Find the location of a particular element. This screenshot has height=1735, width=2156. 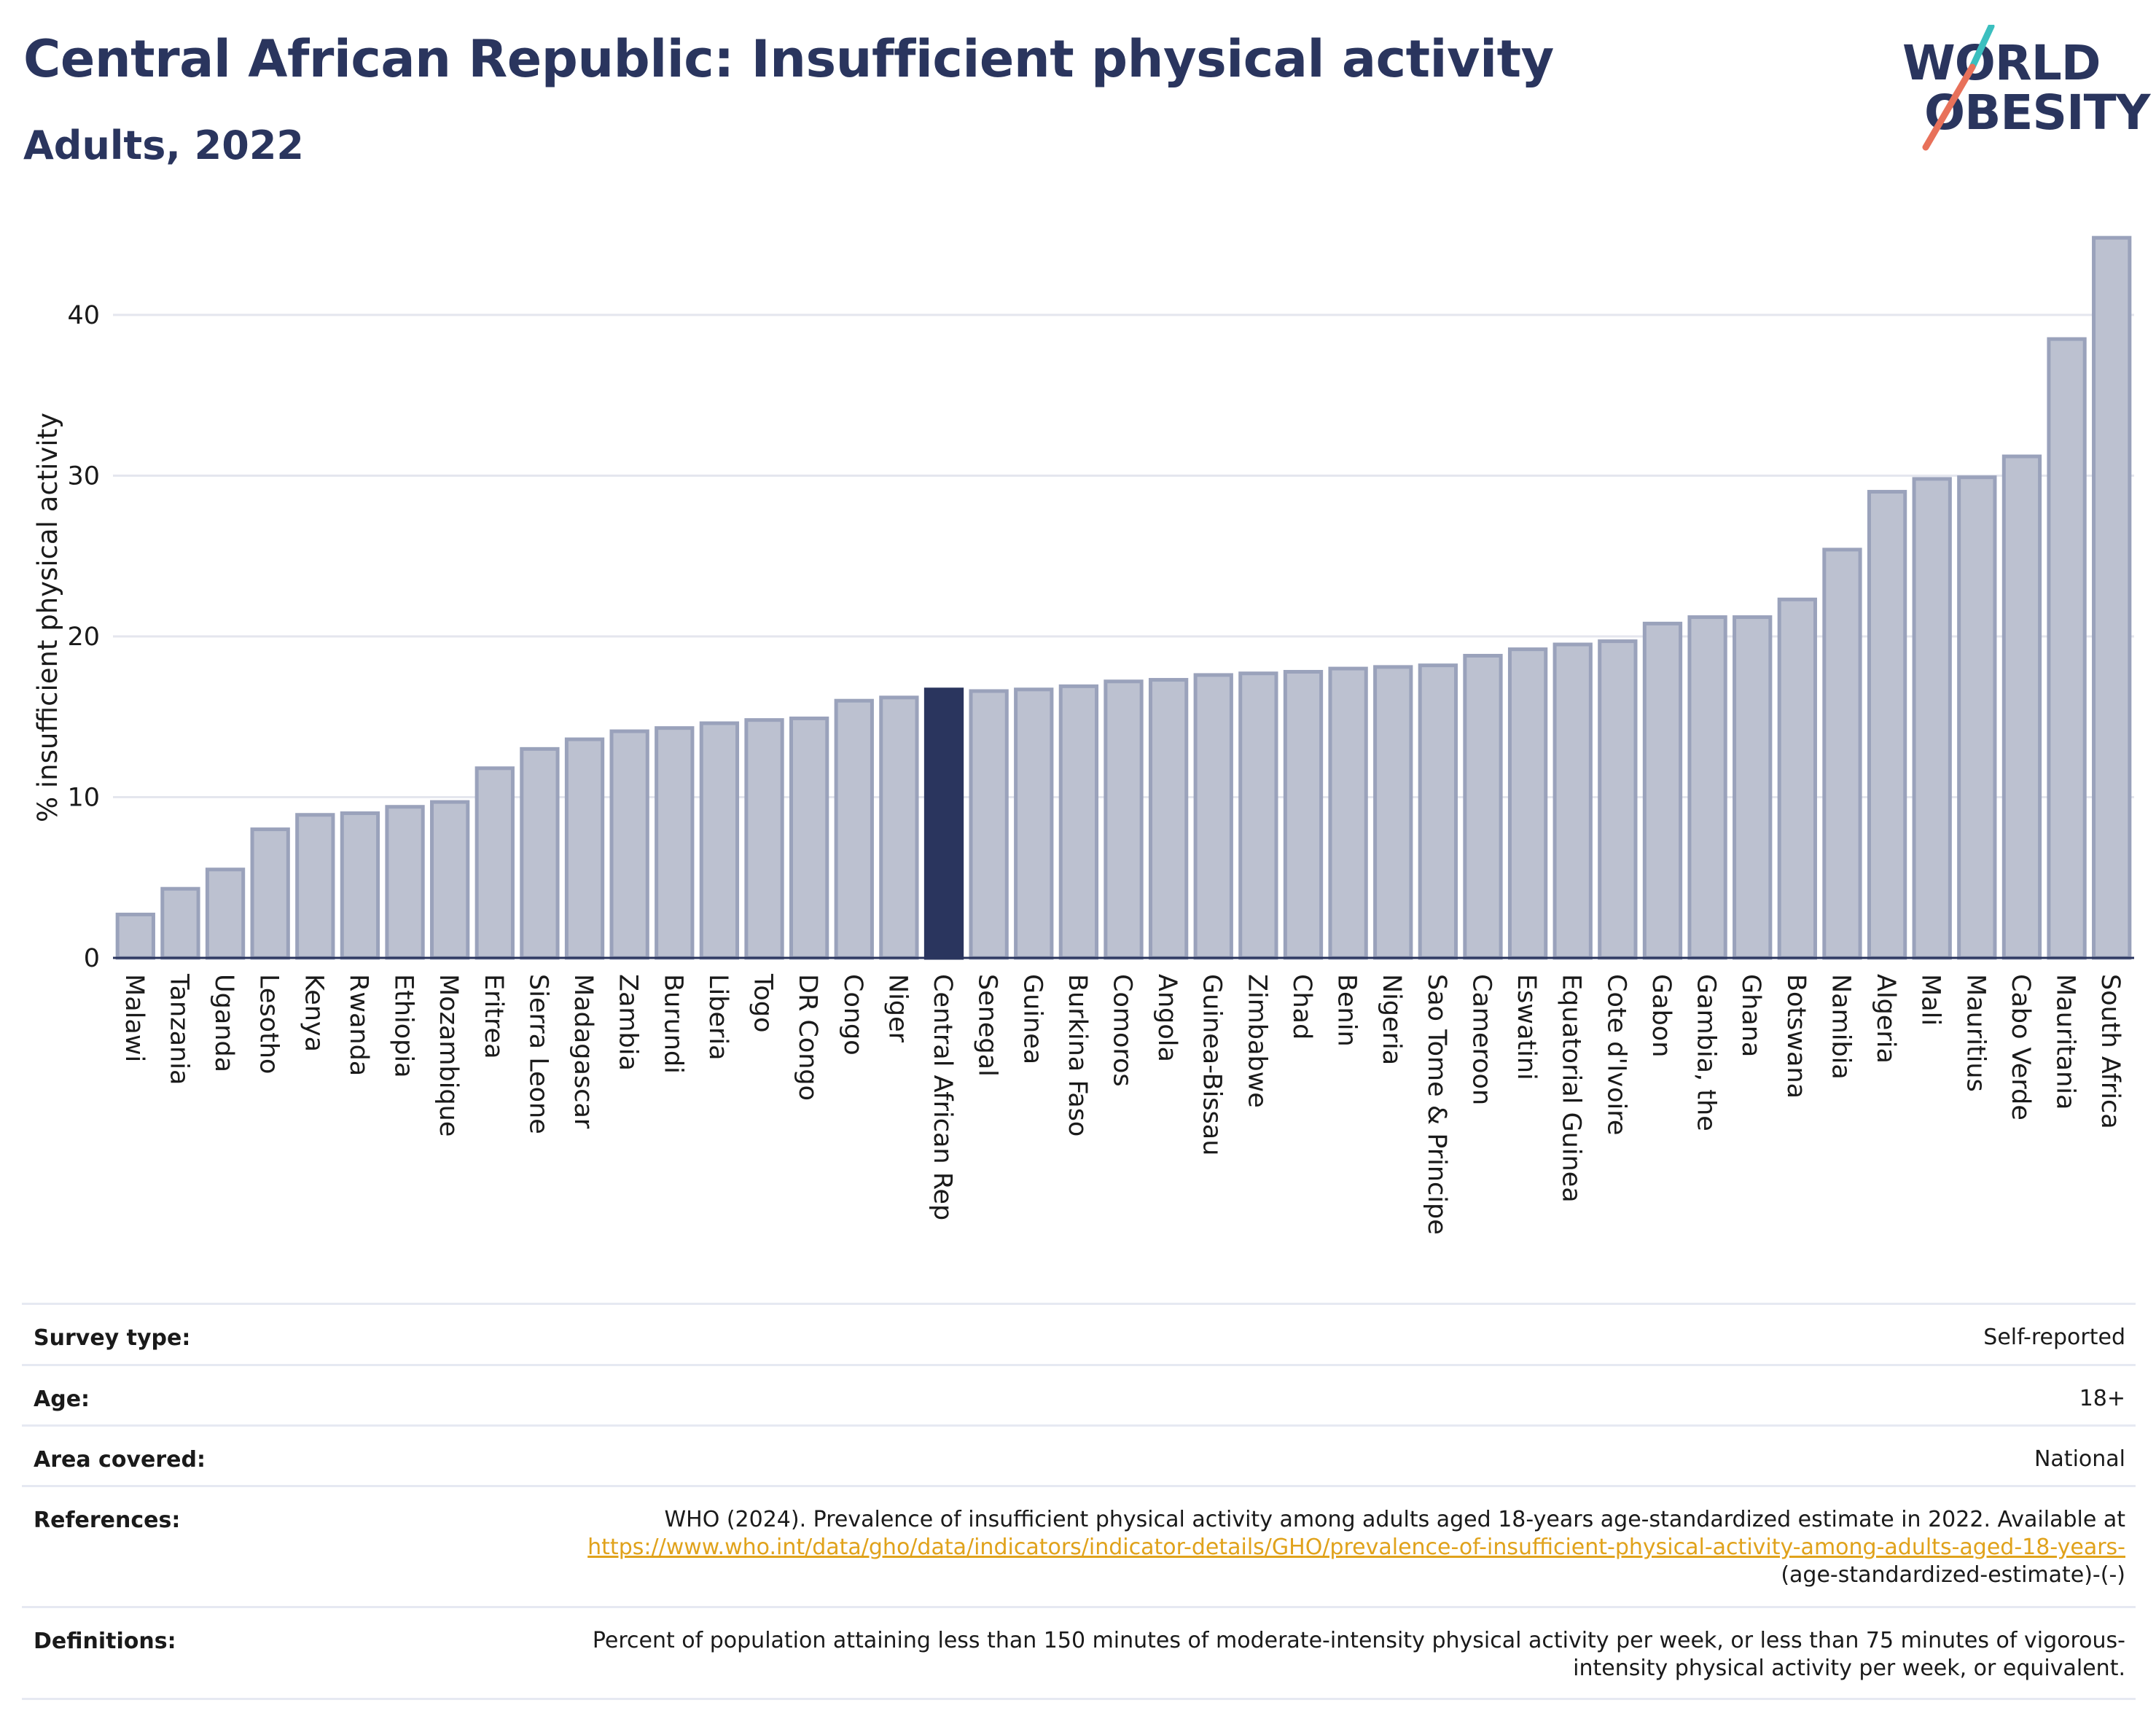

x-tick-label: Sao Tome & Principe is located at coordinates (1437, 1104).